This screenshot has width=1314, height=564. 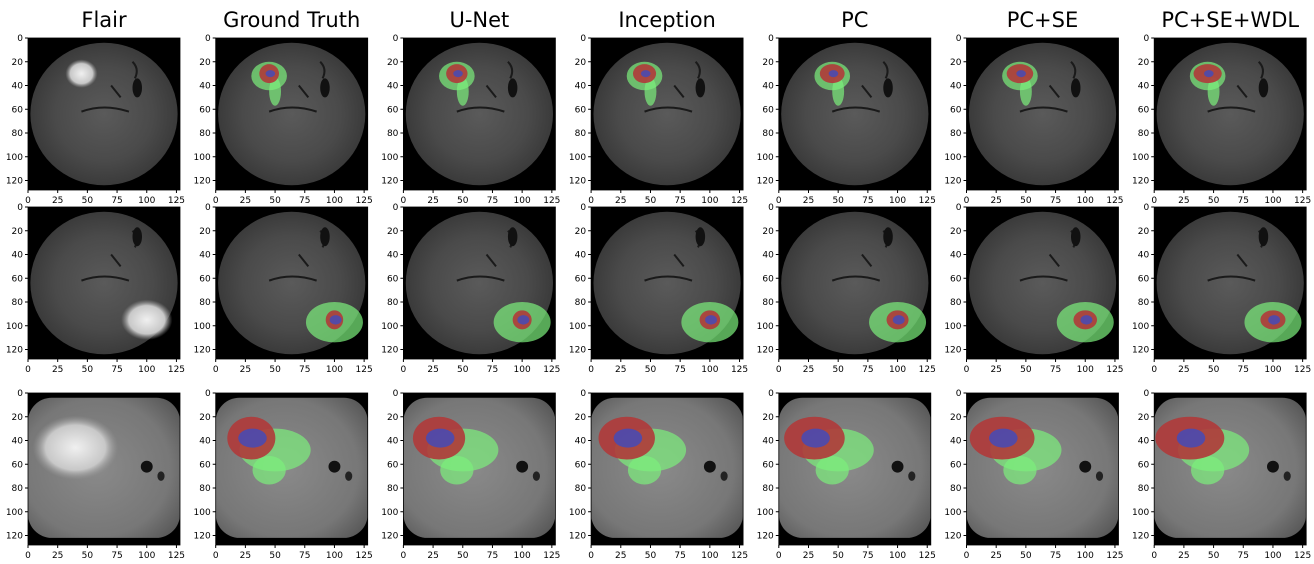 I want to click on brain, so click(x=855, y=114).